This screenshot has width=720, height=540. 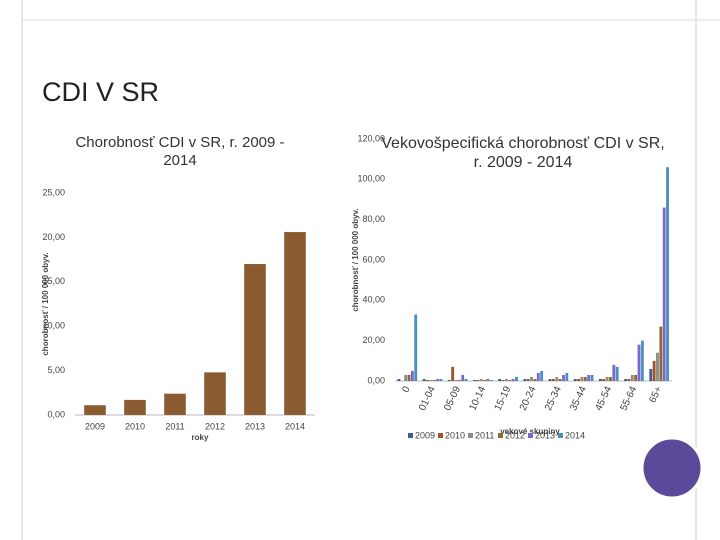 I want to click on x-tick-label: 20-24, so click(x=528, y=398).